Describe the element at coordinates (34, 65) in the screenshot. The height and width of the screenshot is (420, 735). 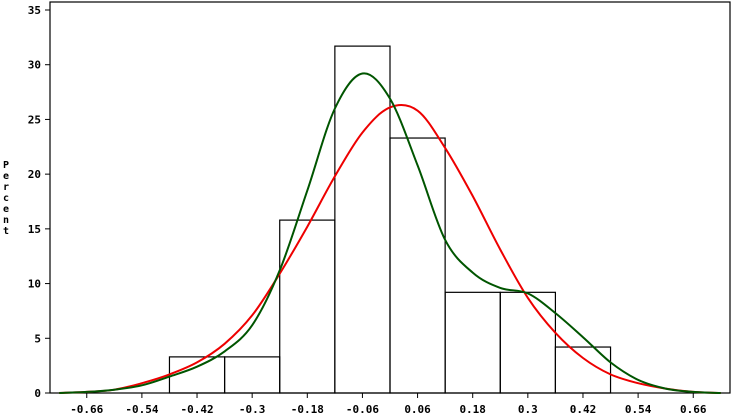
I see `y-tick-label: 30` at that location.